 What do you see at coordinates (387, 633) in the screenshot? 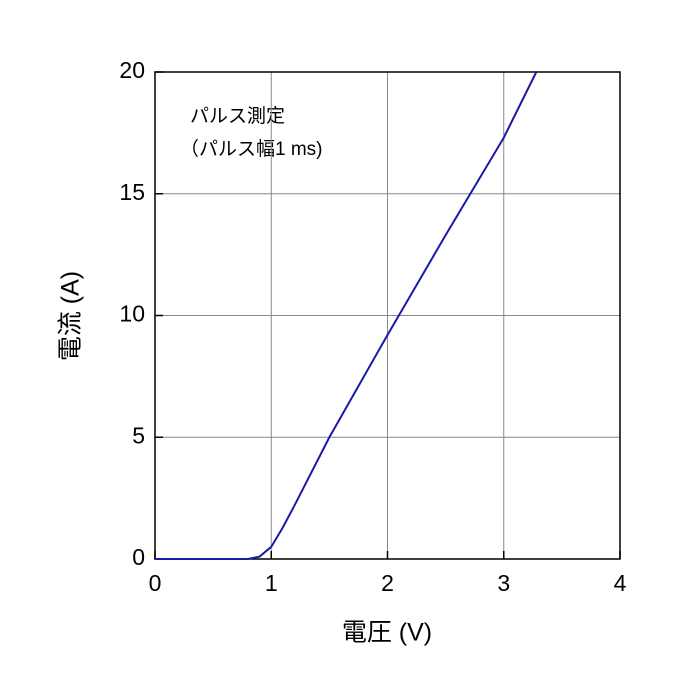
I see `x-axis-label: 電圧 (V)` at bounding box center [387, 633].